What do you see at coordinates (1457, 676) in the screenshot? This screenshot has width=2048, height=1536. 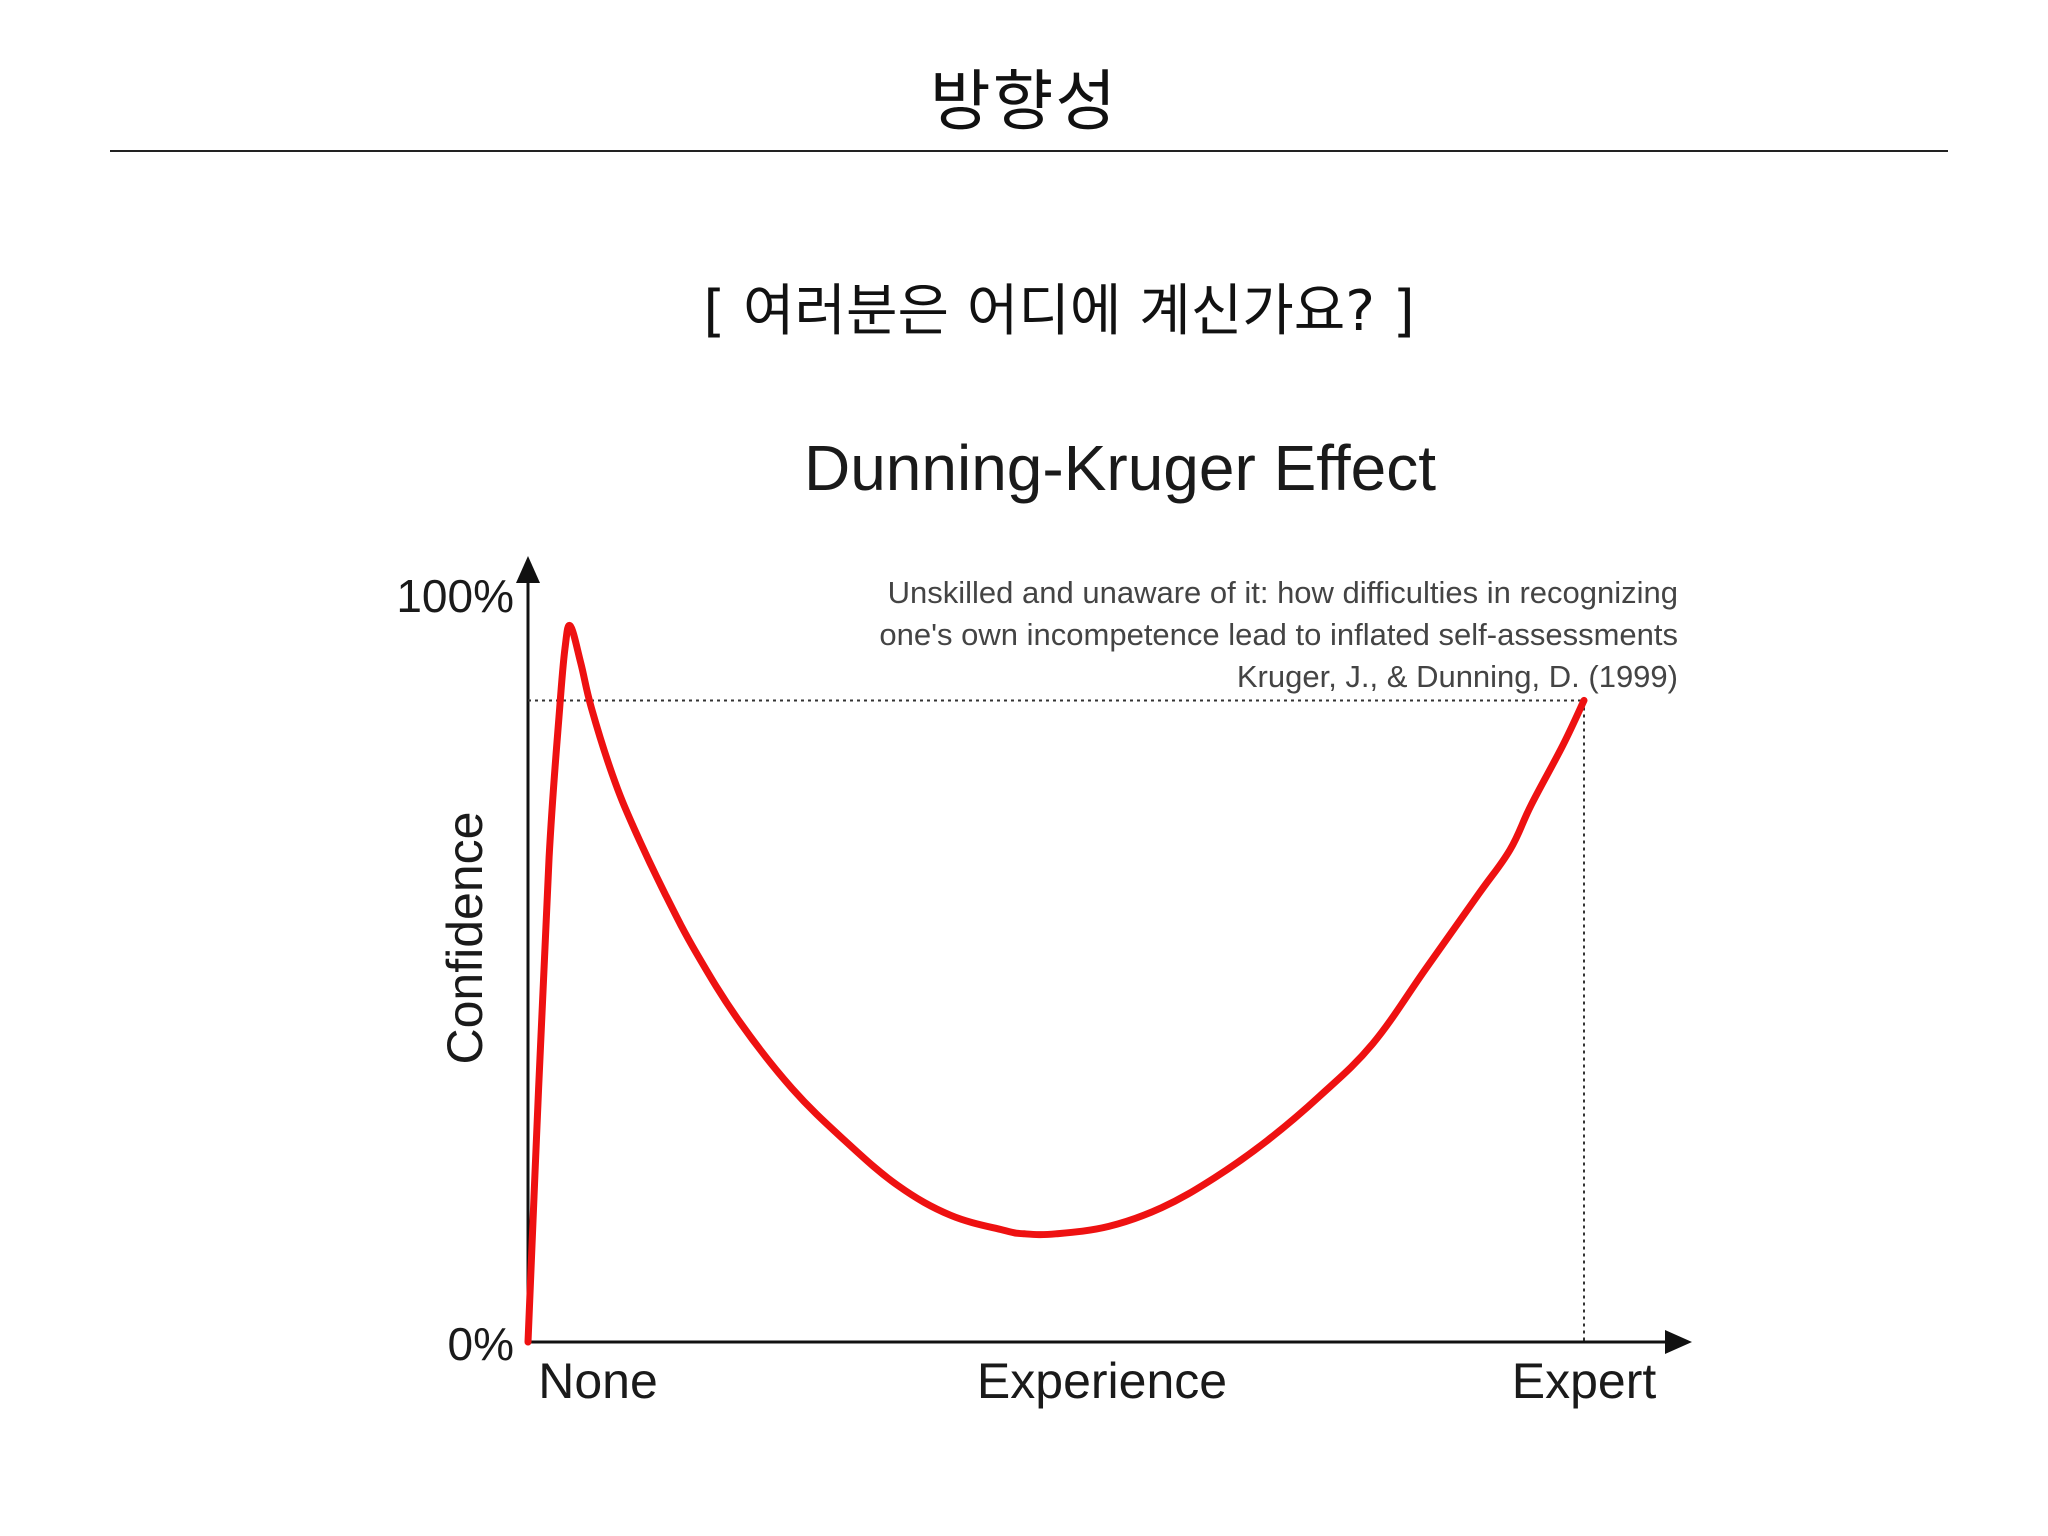 I see `chart-subtitle-line-3: Kruger, J., & Dunning, D. (1999)` at bounding box center [1457, 676].